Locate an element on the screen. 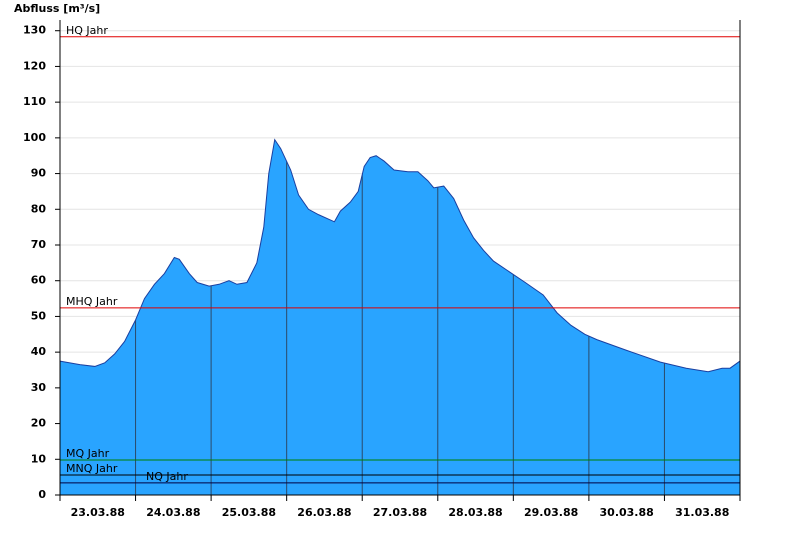 Image resolution: width=800 pixels, height=550 pixels. y-tick-label: 130 is located at coordinates (34, 30).